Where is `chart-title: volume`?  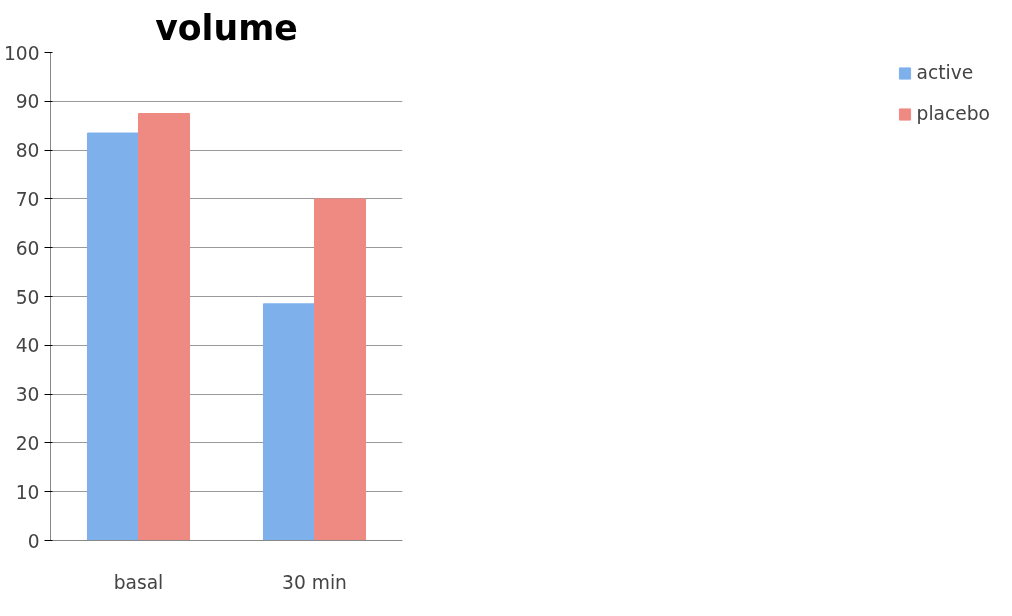 chart-title: volume is located at coordinates (226, 27).